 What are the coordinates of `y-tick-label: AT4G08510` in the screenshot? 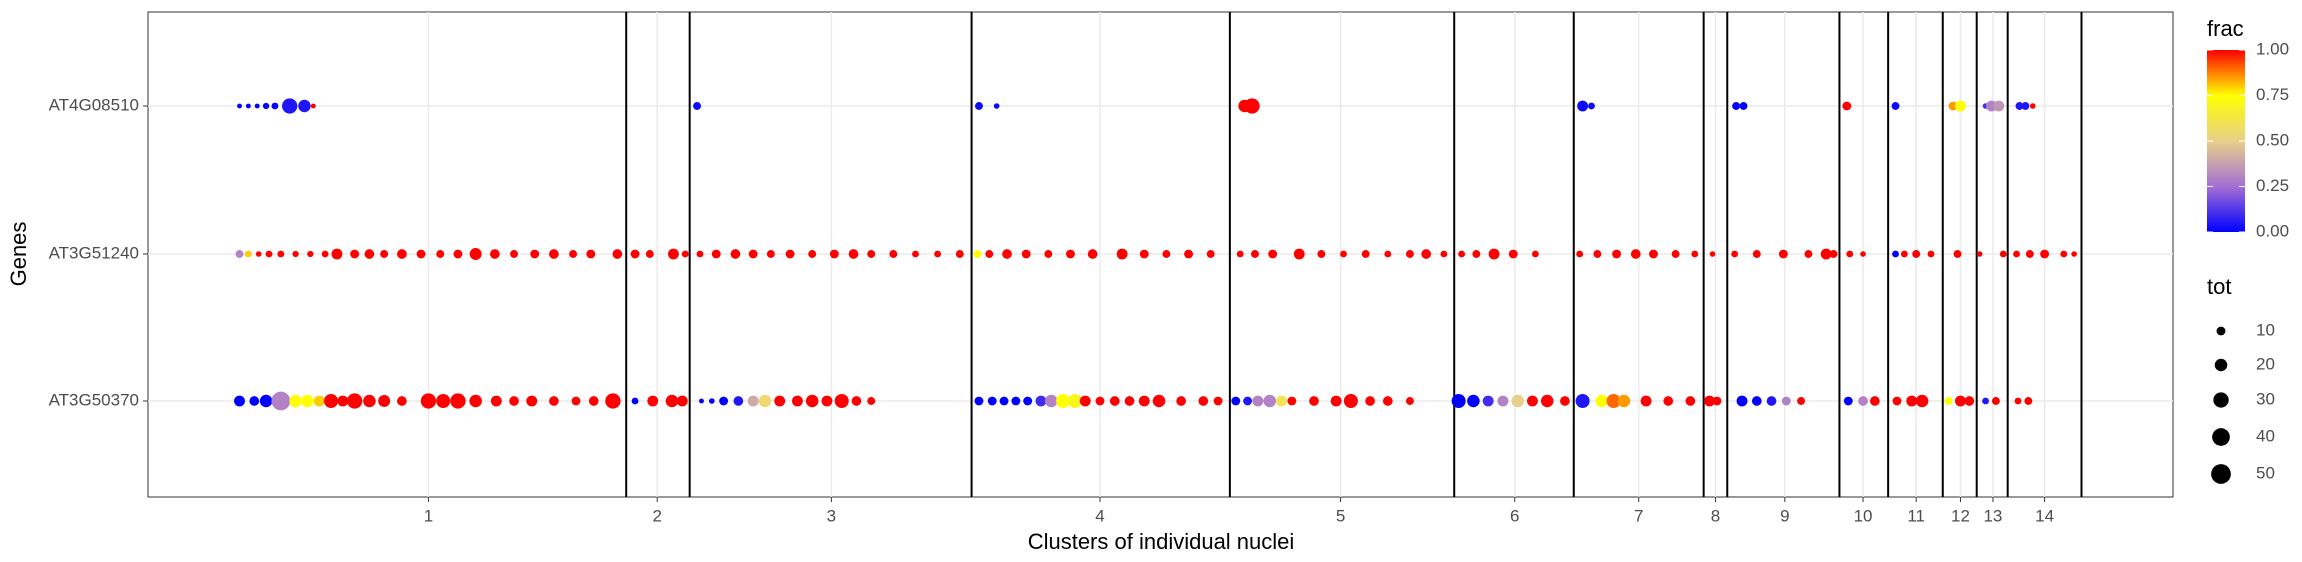 It's located at (94, 104).